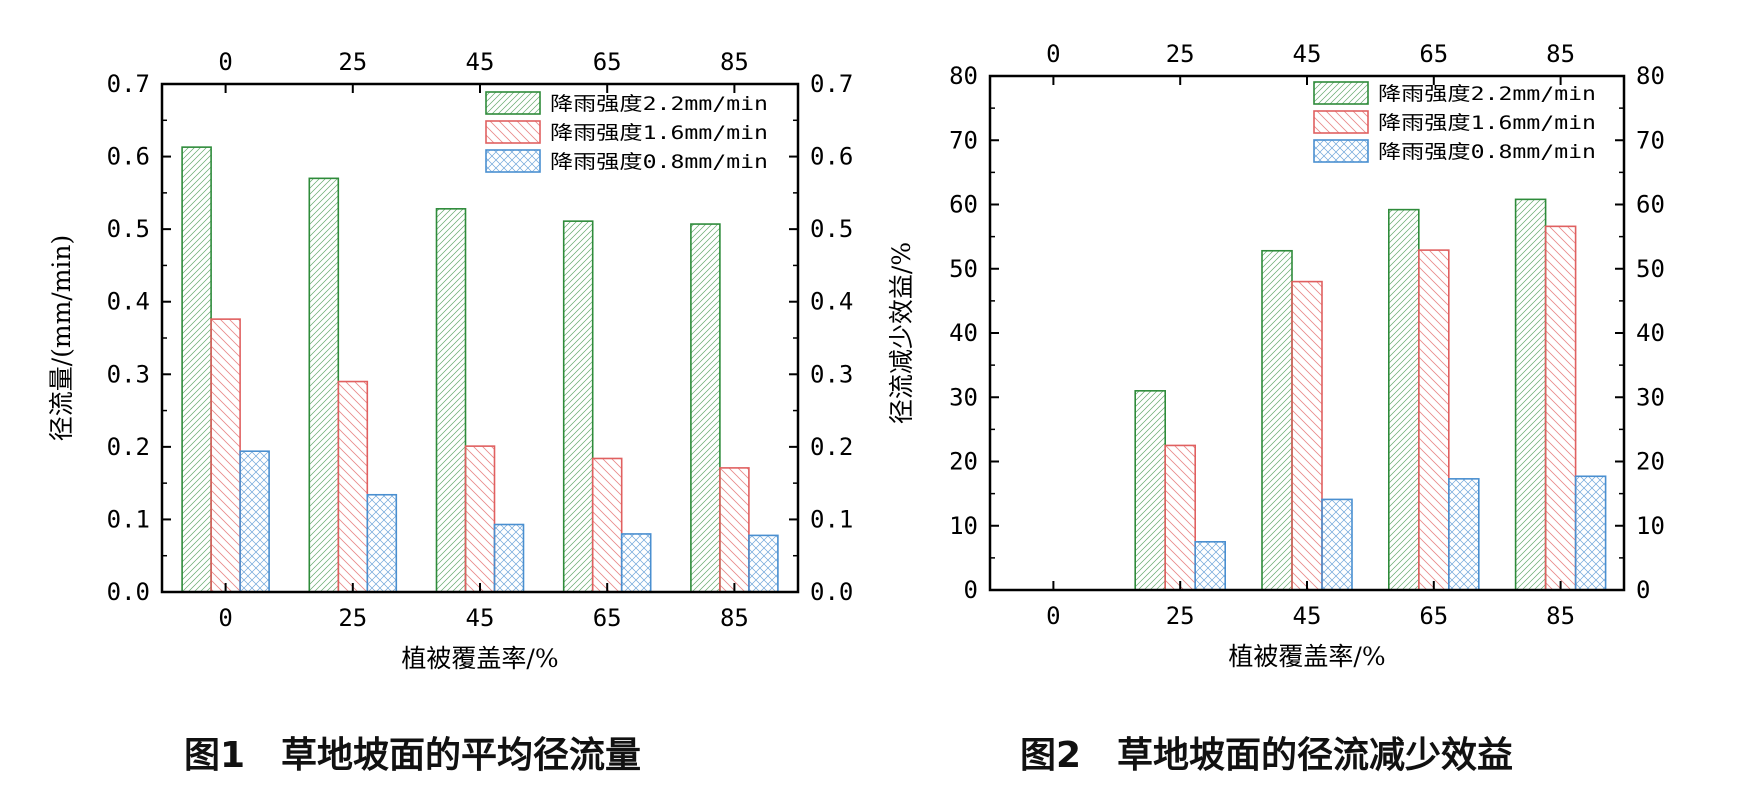 This screenshot has height=796, width=1760. I want to click on y-tick-label-right: 30, so click(1650, 397).